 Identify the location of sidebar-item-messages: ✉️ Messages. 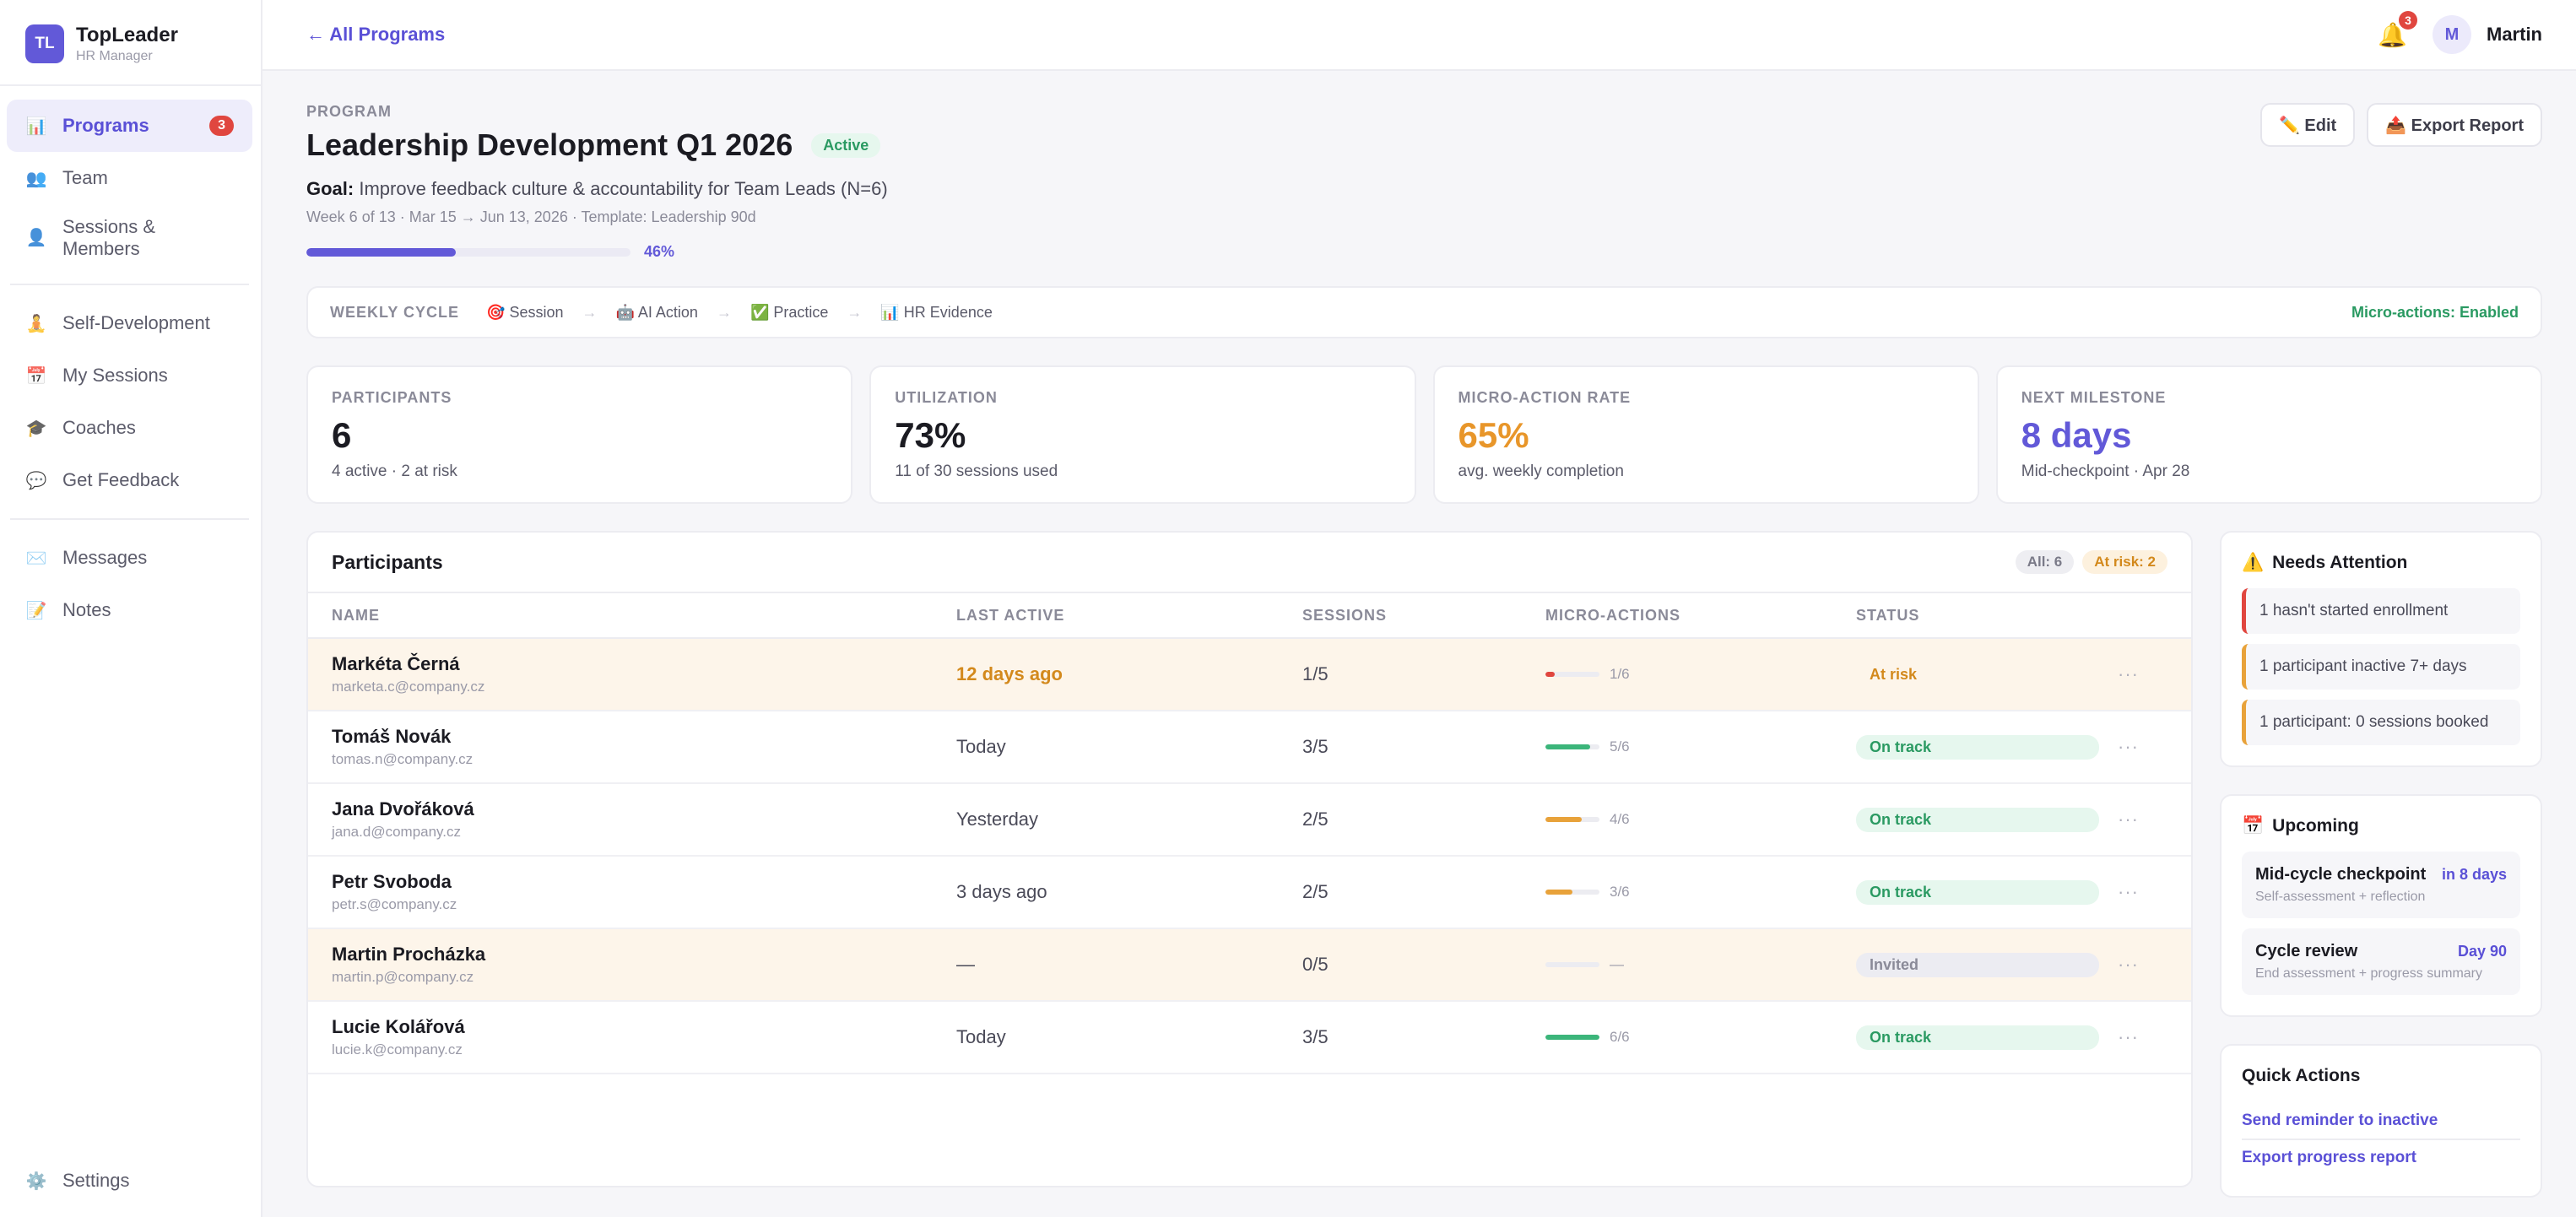
(129, 558).